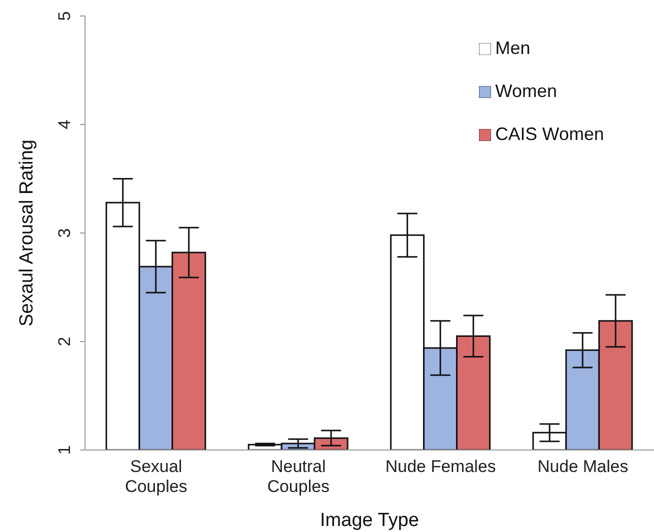 This screenshot has width=654, height=532. I want to click on y-tick-label: 3, so click(64, 233).